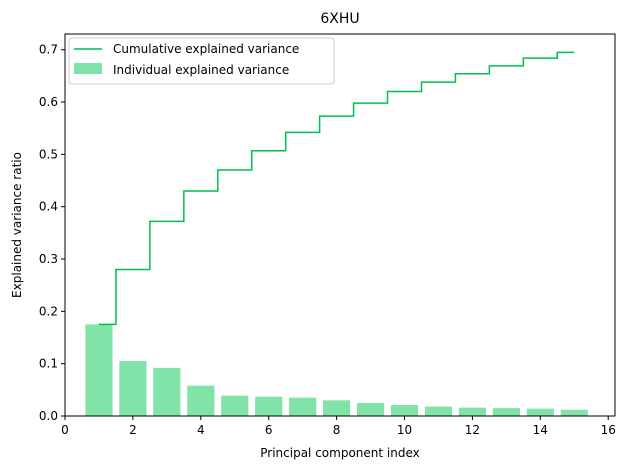  Describe the element at coordinates (608, 430) in the screenshot. I see `x-tick-label: 16` at that location.